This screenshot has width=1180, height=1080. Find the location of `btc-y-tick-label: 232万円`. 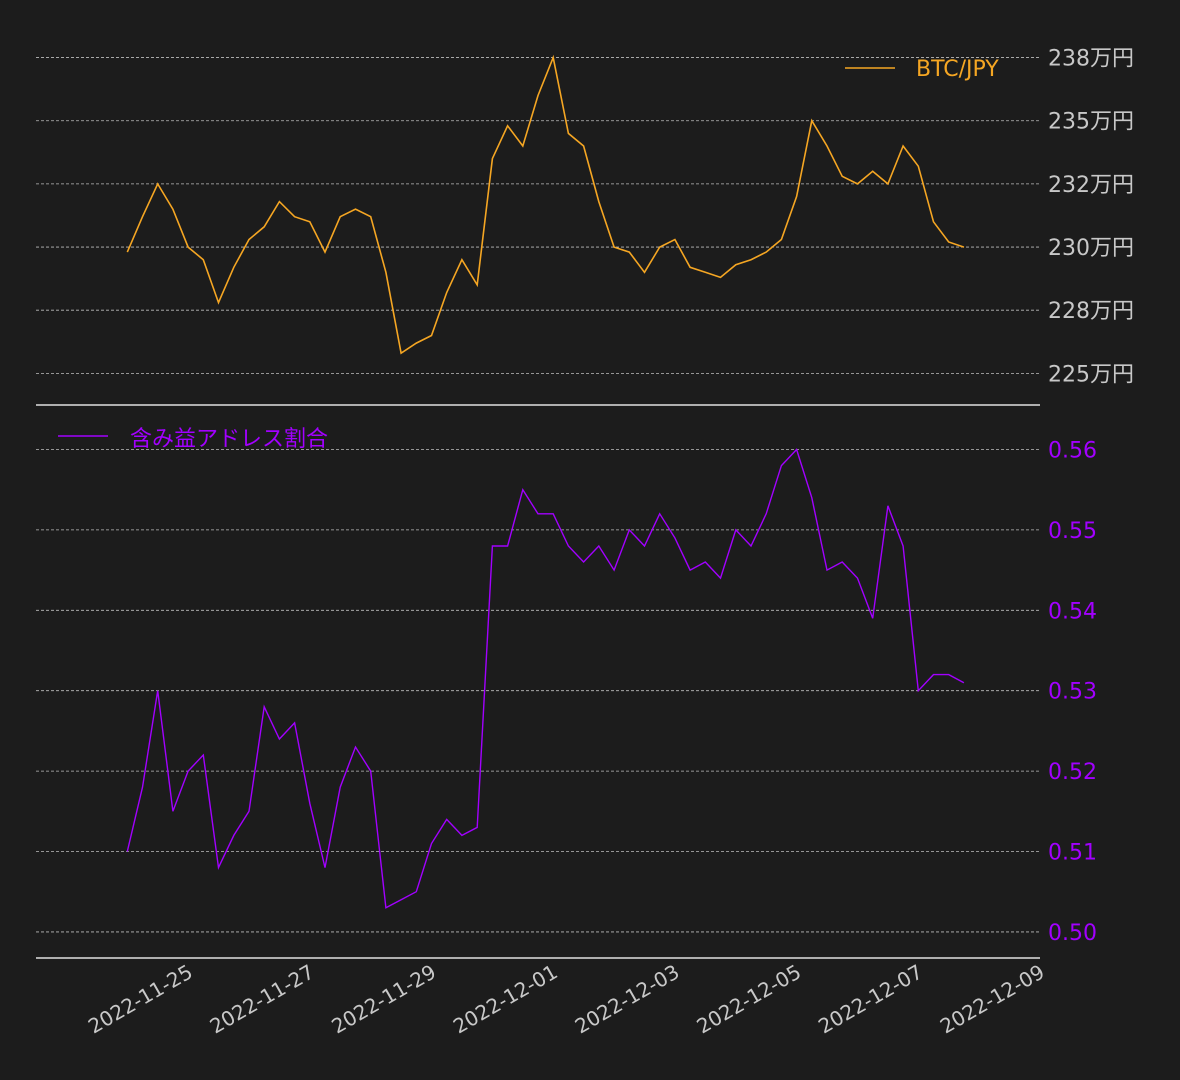

btc-y-tick-label: 232万円 is located at coordinates (1091, 185).